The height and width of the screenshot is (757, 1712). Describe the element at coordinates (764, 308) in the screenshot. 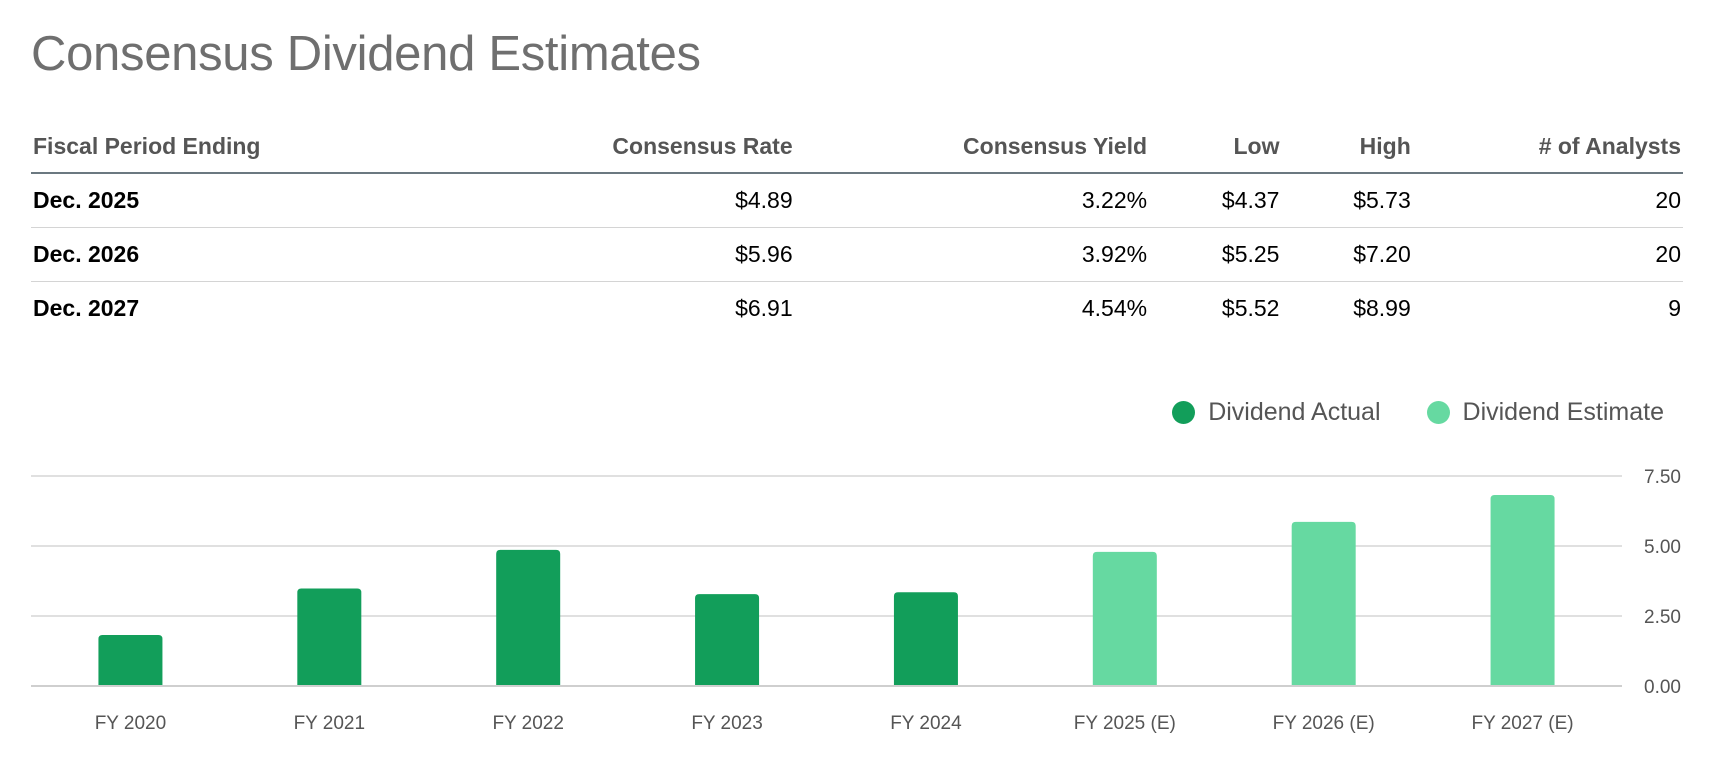

I see `cell-consensus-rate: $6.91` at that location.